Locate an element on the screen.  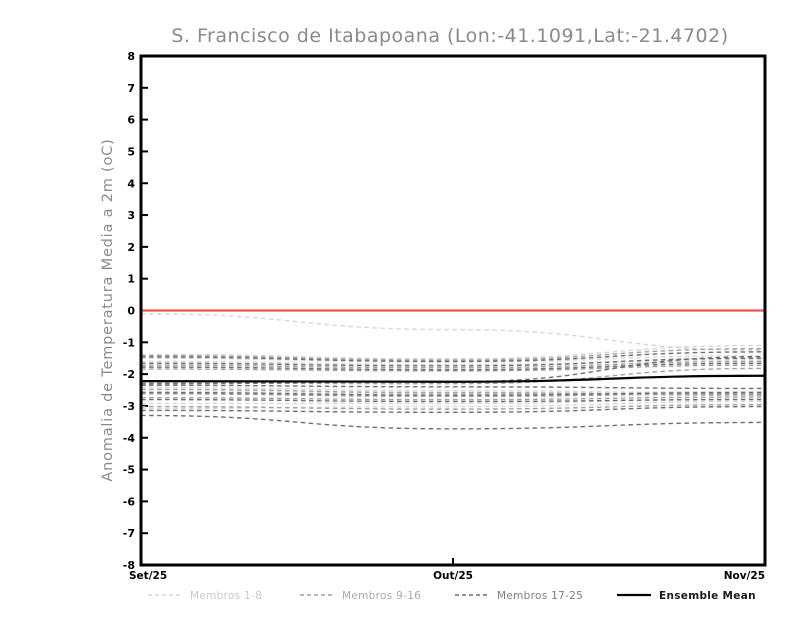
y-tick-label: -8 is located at coordinates (129, 565).